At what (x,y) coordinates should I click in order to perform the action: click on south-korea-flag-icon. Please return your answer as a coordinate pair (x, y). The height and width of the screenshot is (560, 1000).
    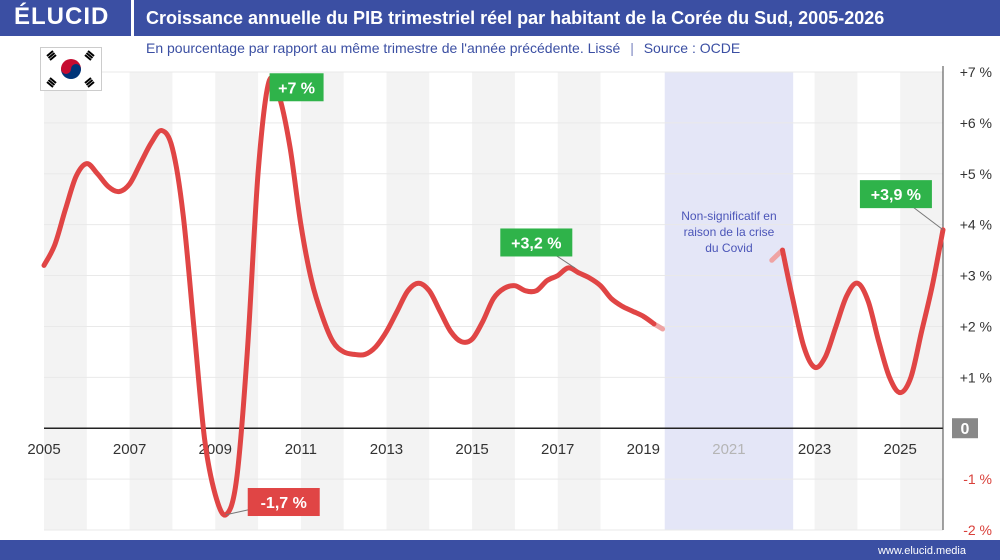
    Looking at the image, I should click on (71, 69).